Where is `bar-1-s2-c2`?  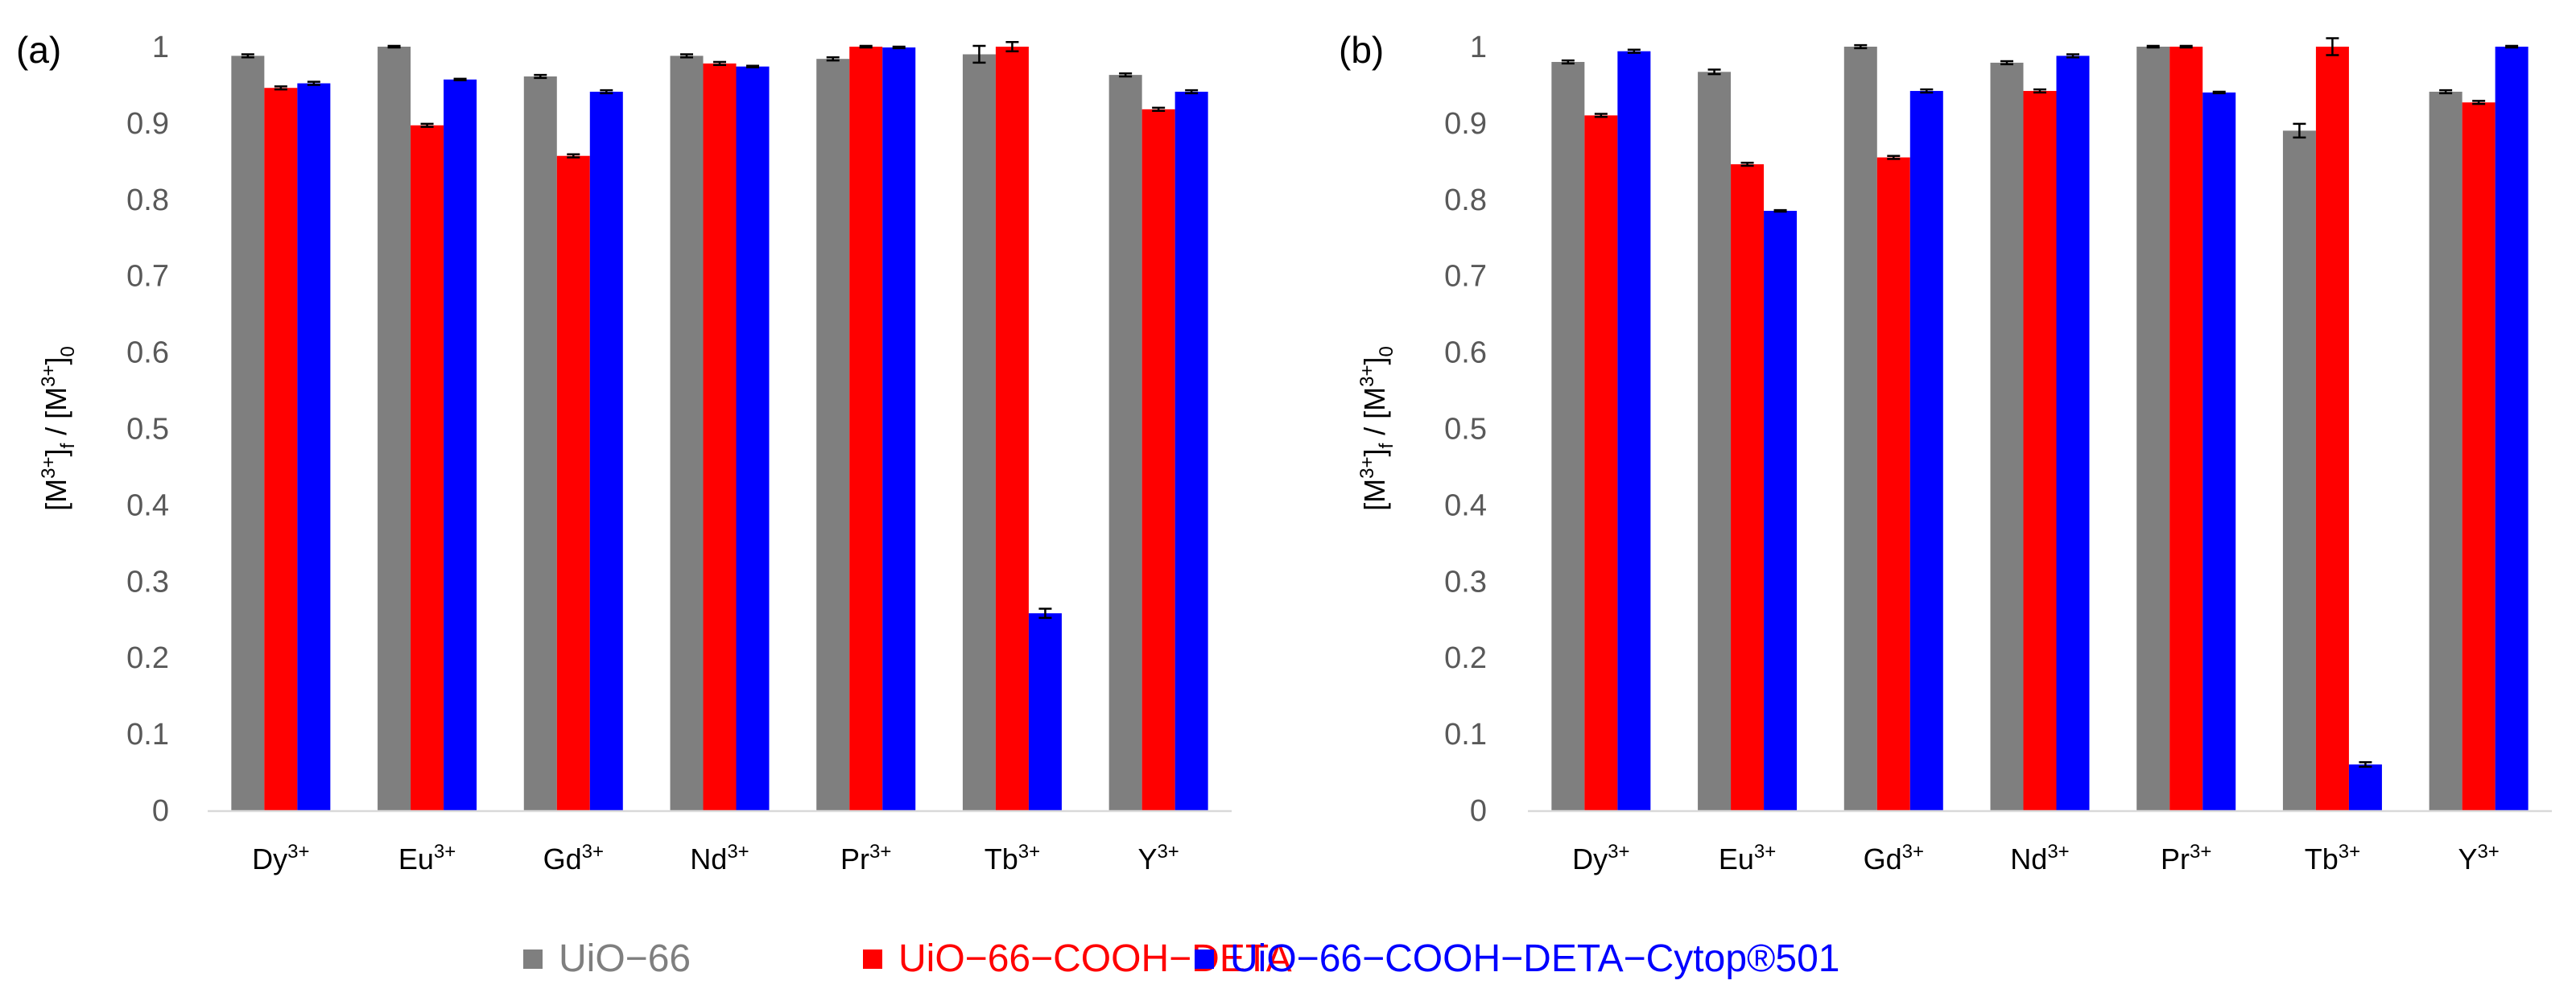
bar-1-s2-c2 is located at coordinates (1926, 451).